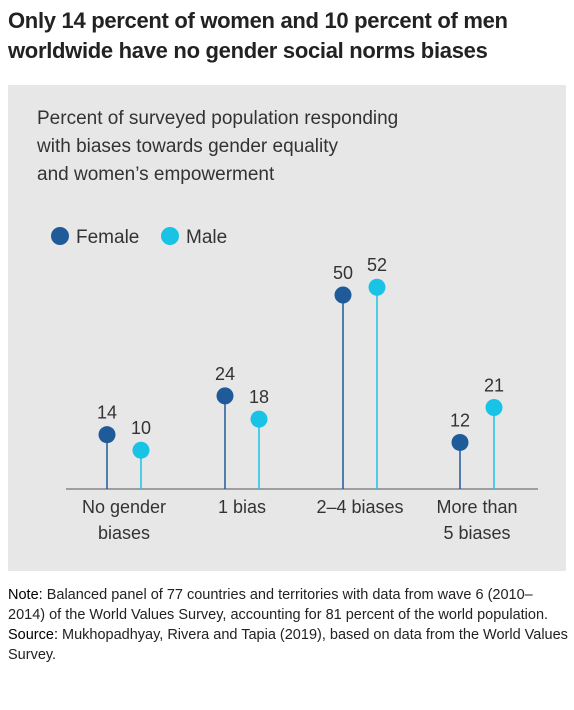 Image resolution: width=574 pixels, height=710 pixels. I want to click on data-label: 10, so click(141, 428).